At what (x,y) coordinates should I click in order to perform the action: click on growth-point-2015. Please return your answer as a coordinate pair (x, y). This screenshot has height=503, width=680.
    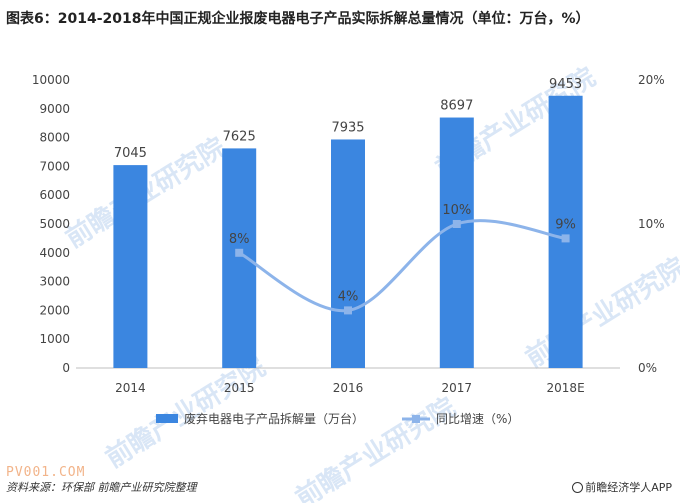
    Looking at the image, I should click on (239, 252).